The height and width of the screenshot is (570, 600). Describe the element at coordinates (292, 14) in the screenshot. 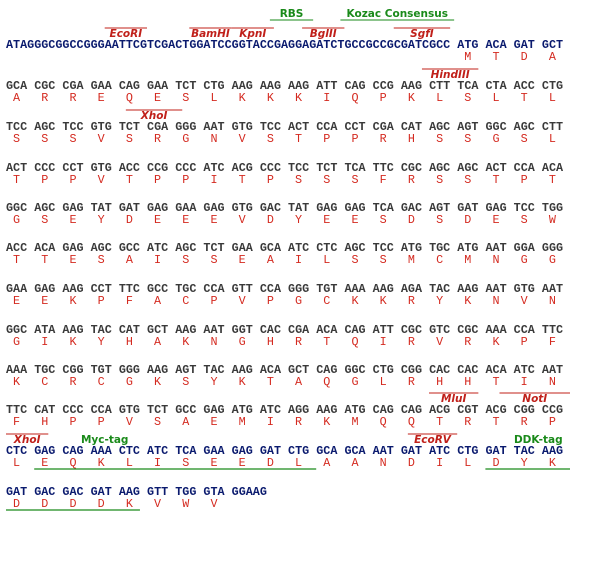

I see `feature-label: RBS` at that location.